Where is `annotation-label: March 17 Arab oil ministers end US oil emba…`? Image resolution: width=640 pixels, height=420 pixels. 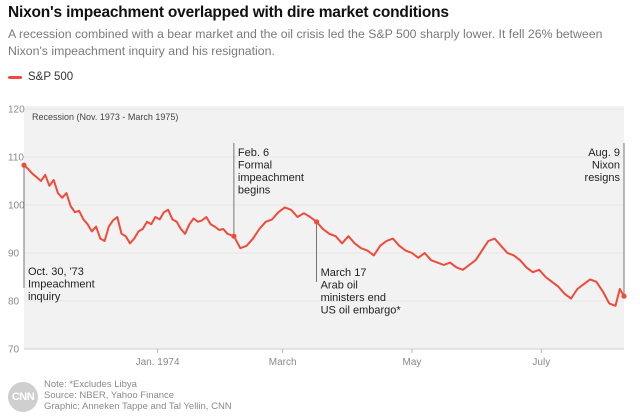
annotation-label: March 17 Arab oil ministers end US oil emba… is located at coordinates (361, 292).